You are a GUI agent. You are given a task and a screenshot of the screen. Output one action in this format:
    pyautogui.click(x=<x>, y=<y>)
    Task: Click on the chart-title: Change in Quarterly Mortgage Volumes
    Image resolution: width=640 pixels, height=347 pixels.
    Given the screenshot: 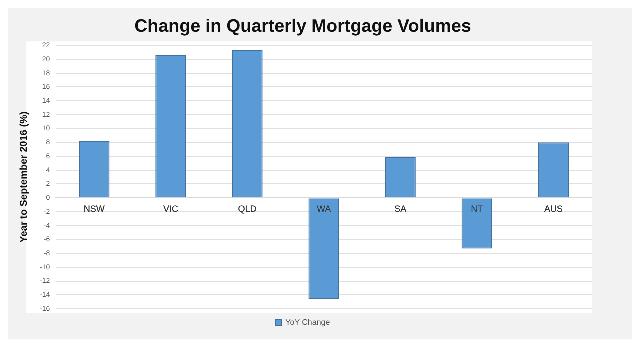 What is the action you would take?
    pyautogui.click(x=303, y=26)
    